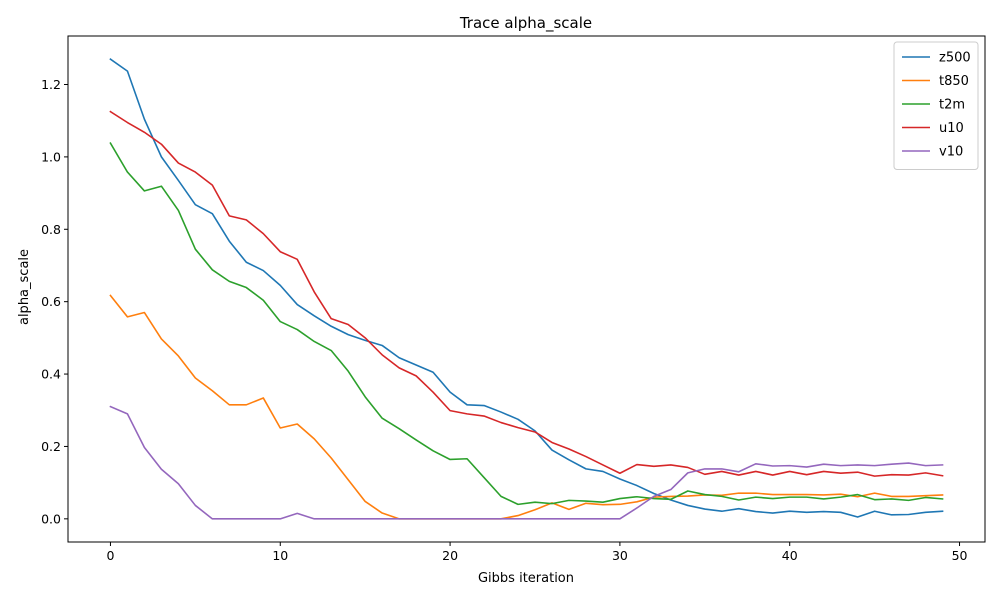  I want to click on legend-box, so click(936, 105).